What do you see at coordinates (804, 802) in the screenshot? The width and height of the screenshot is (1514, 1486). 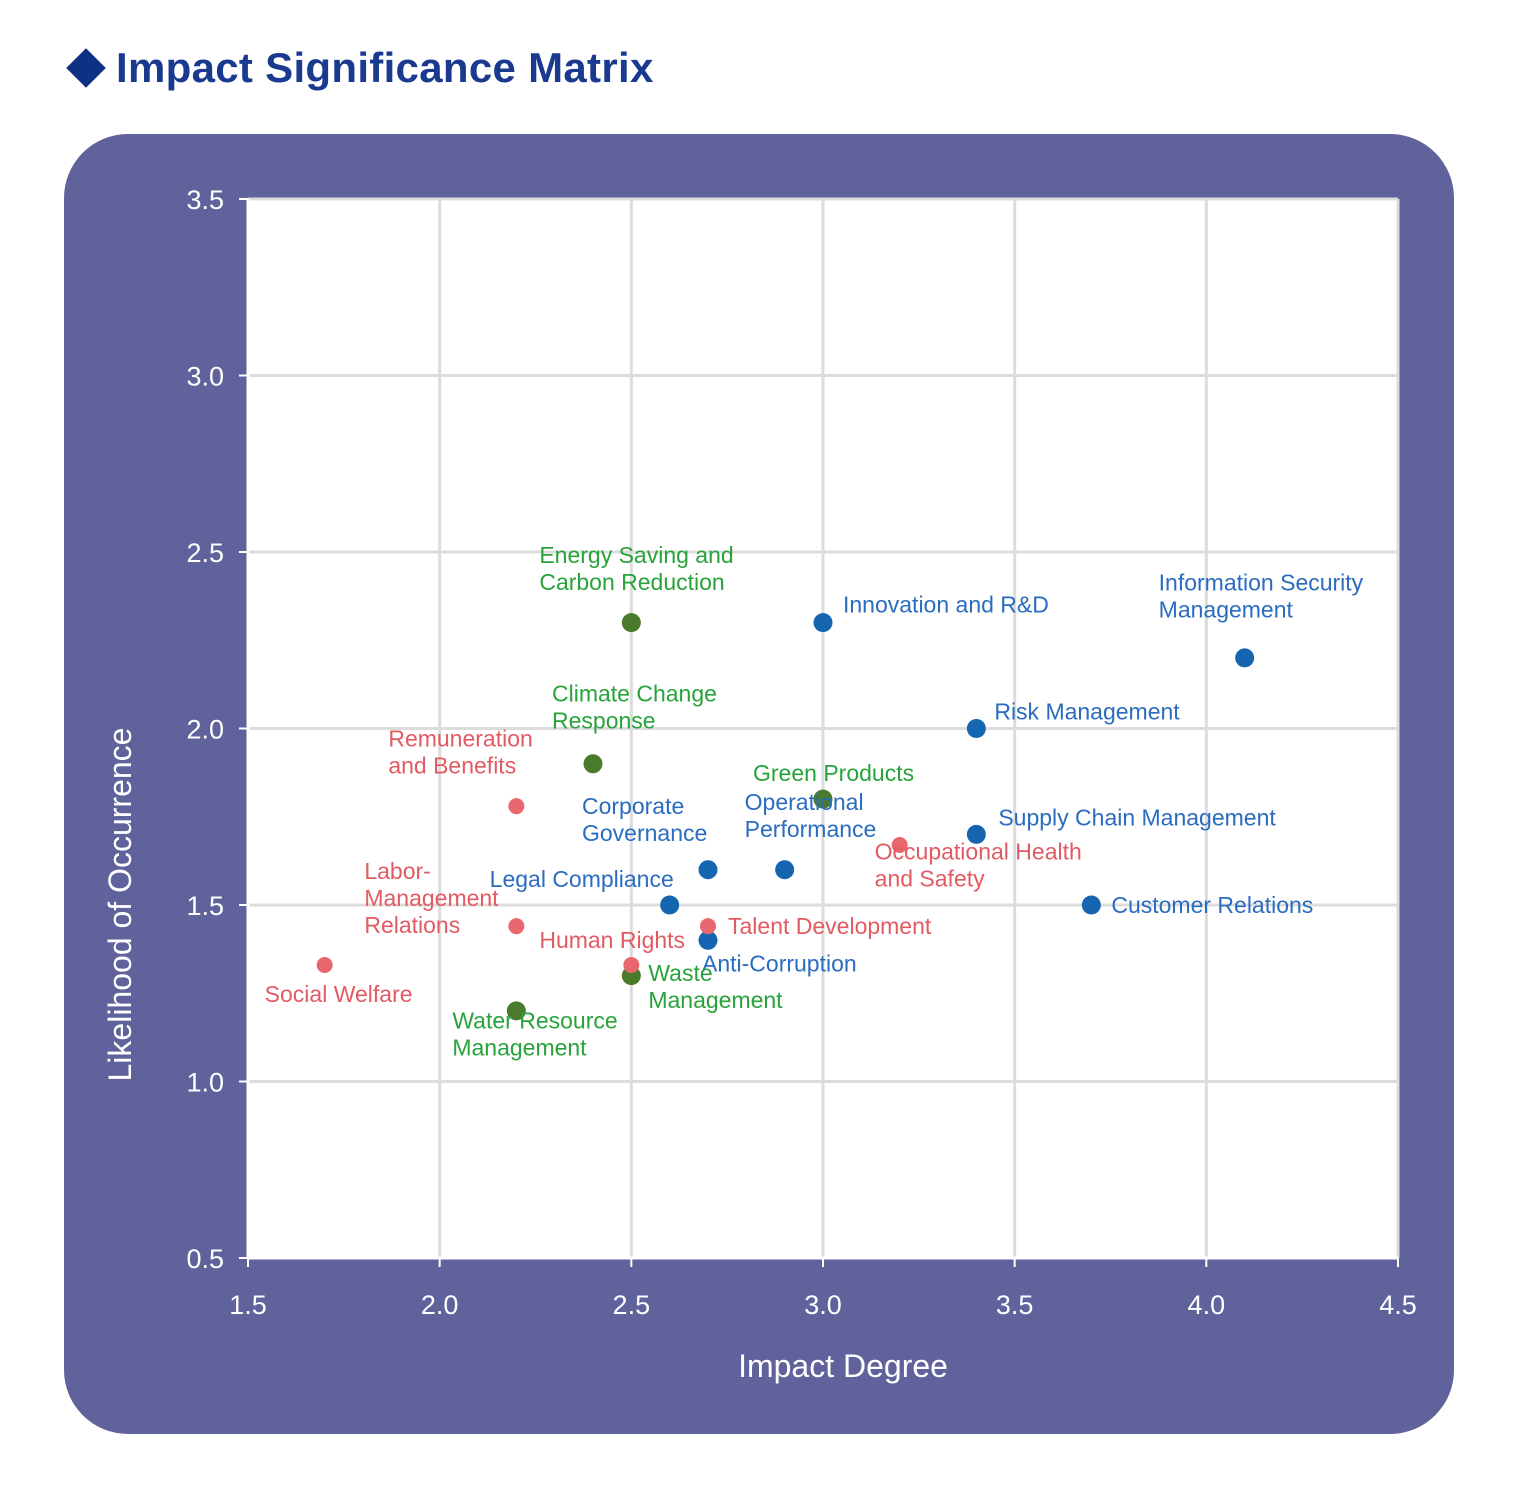 I see `point-label-line: Operational` at bounding box center [804, 802].